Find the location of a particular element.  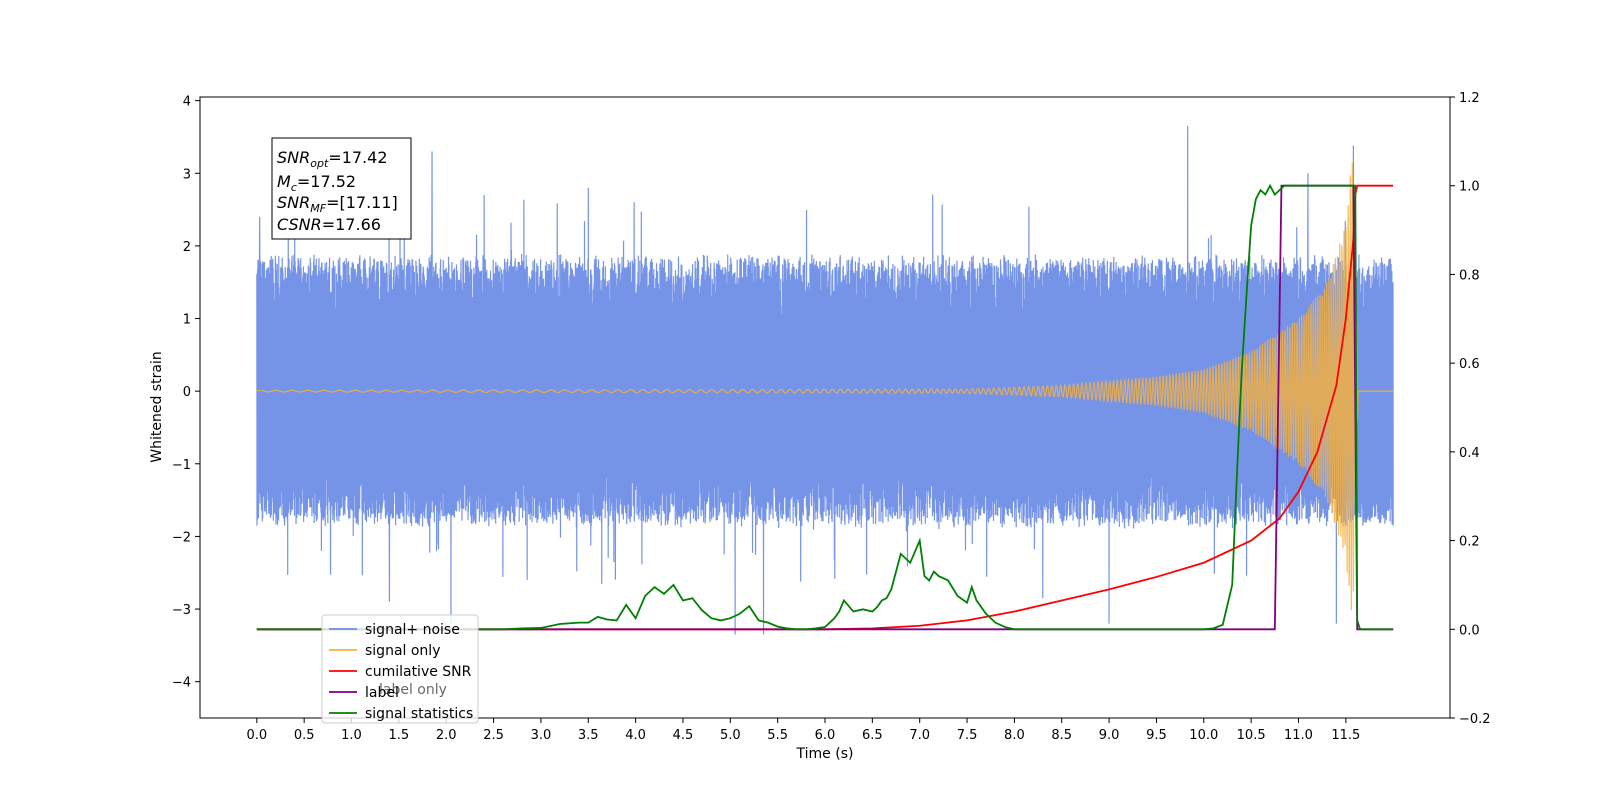

x-tick-label: 3.0 is located at coordinates (541, 735).